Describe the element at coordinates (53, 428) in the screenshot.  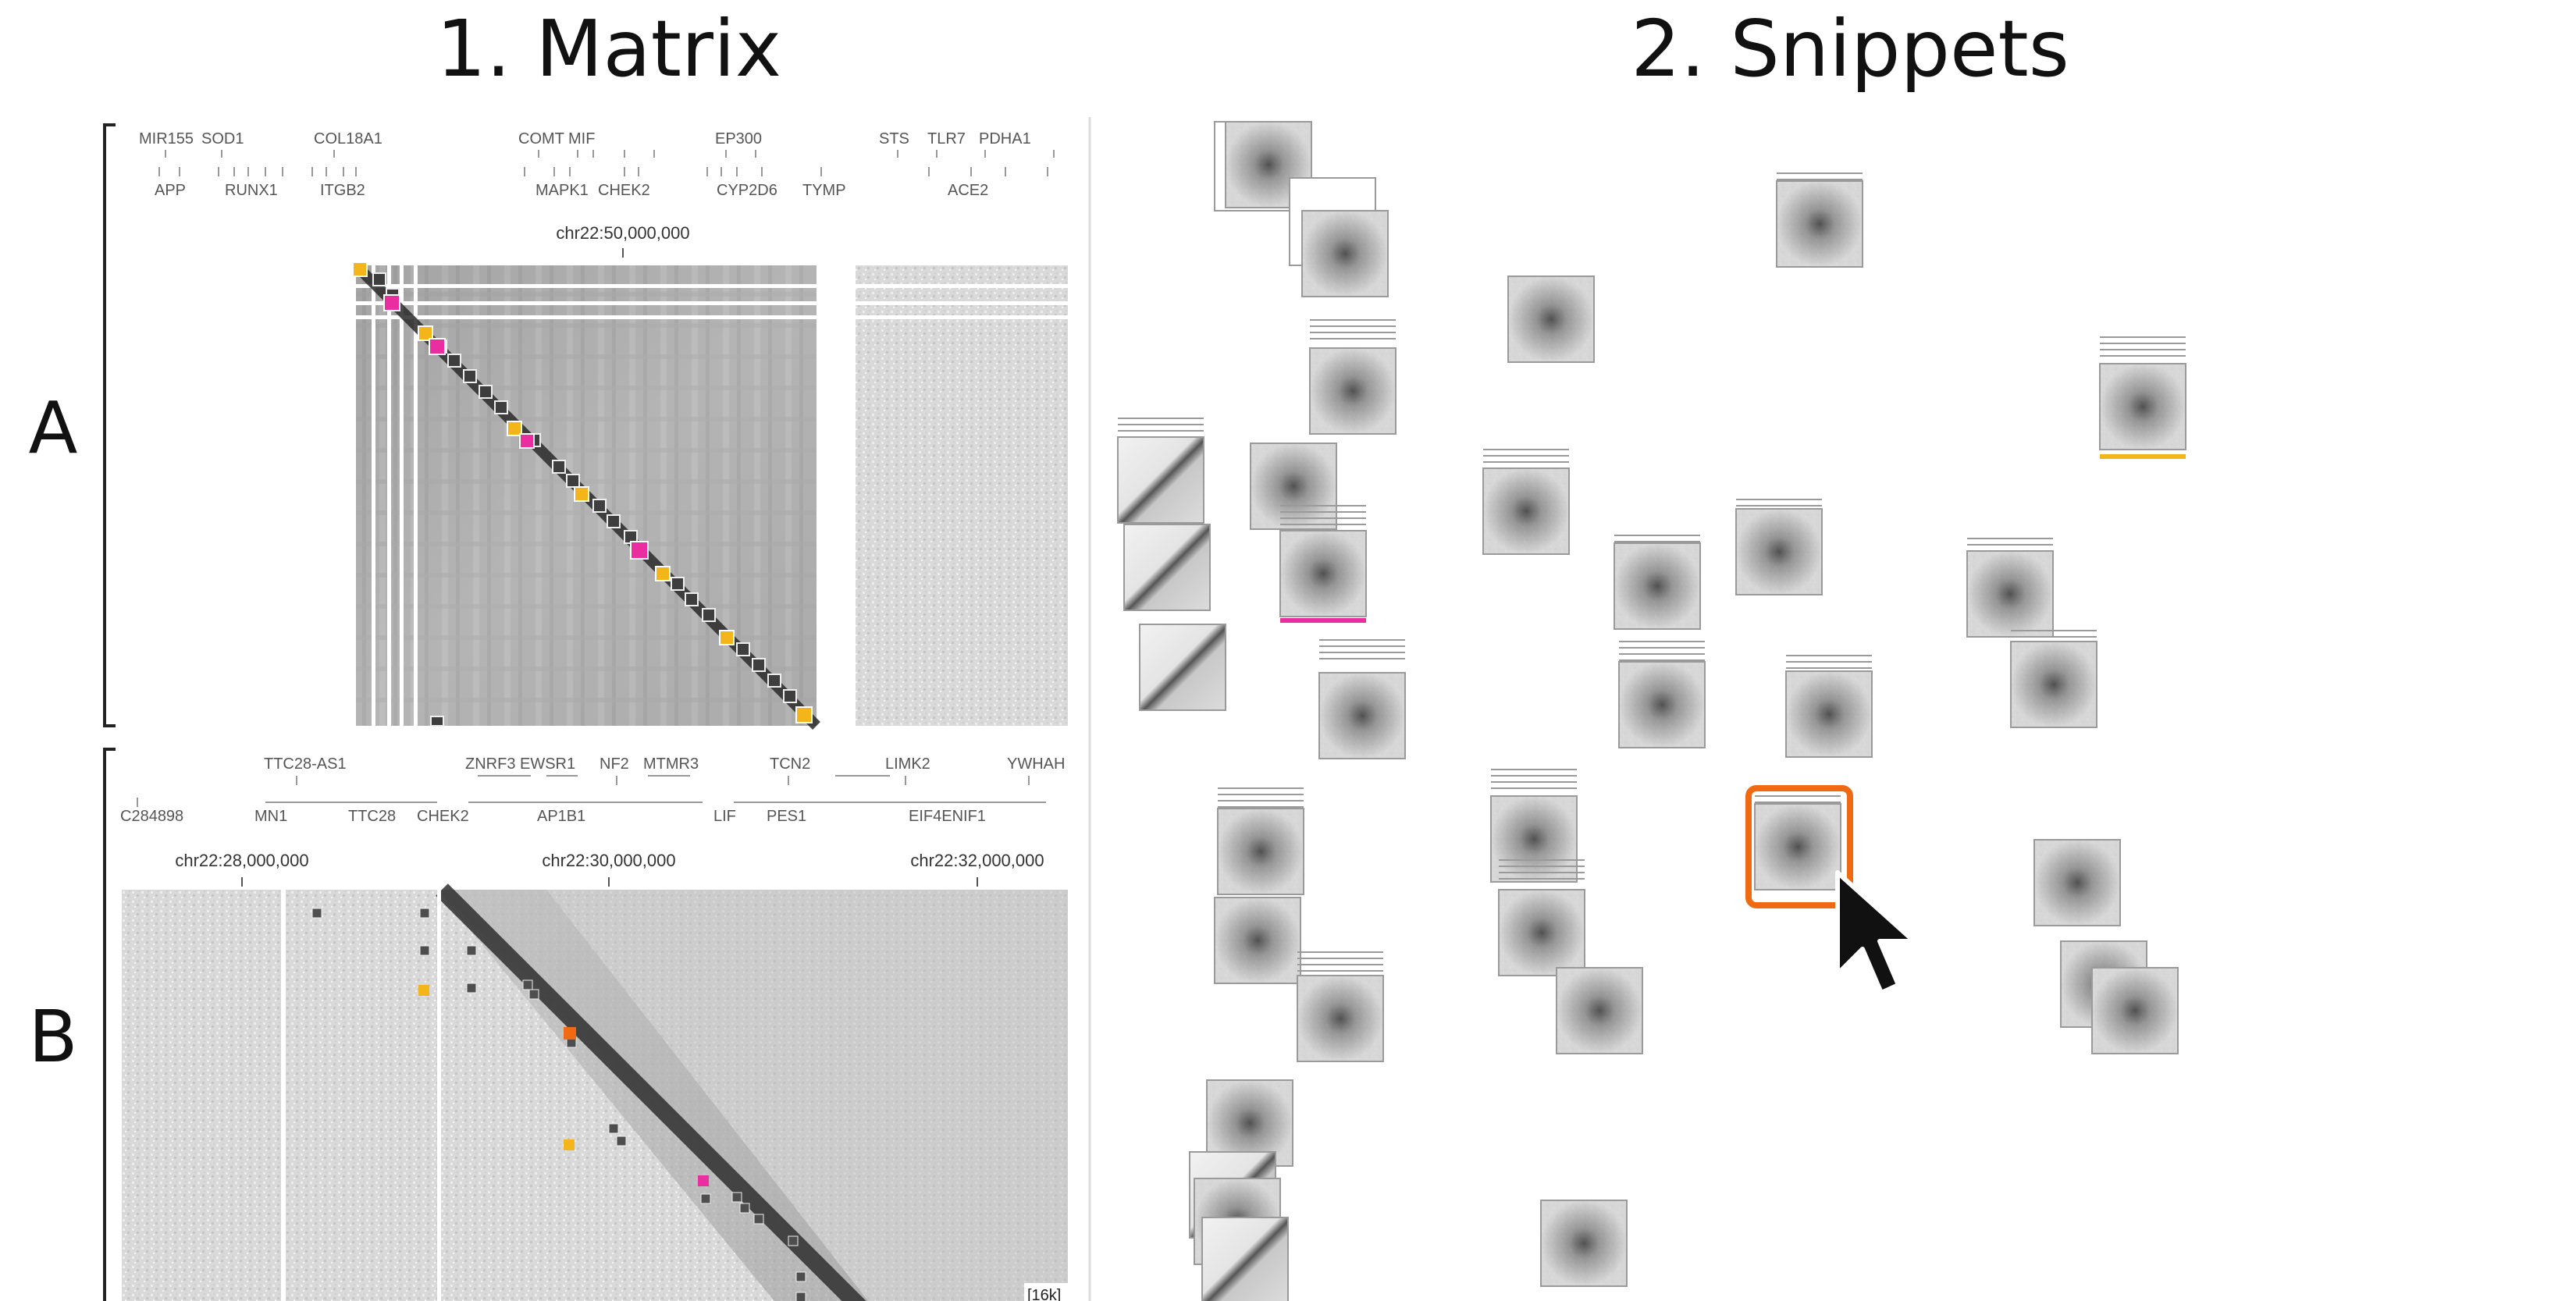
I see `row-label-a: A` at that location.